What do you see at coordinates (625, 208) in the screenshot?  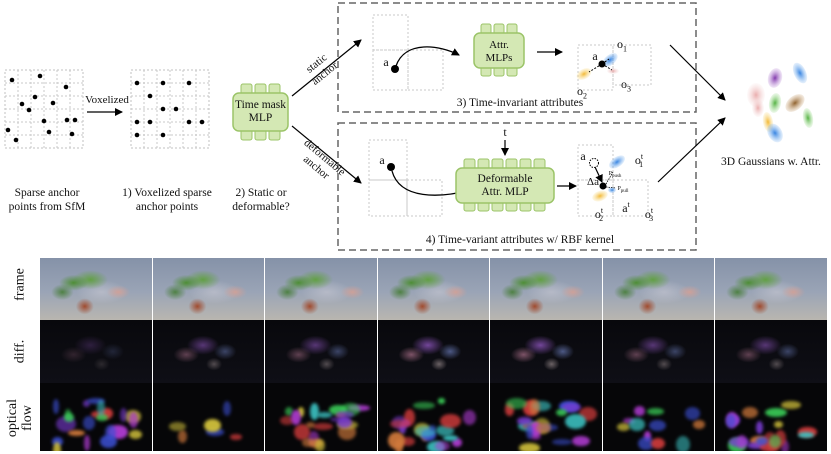 I see `at-text: a` at bounding box center [625, 208].